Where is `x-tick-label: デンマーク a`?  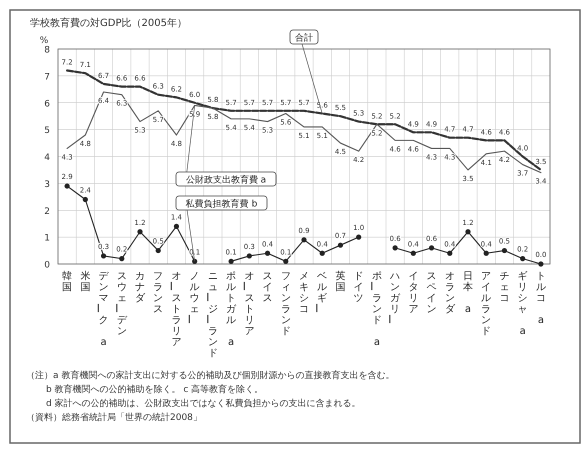
x-tick-label: デンマーク a is located at coordinates (101, 309).